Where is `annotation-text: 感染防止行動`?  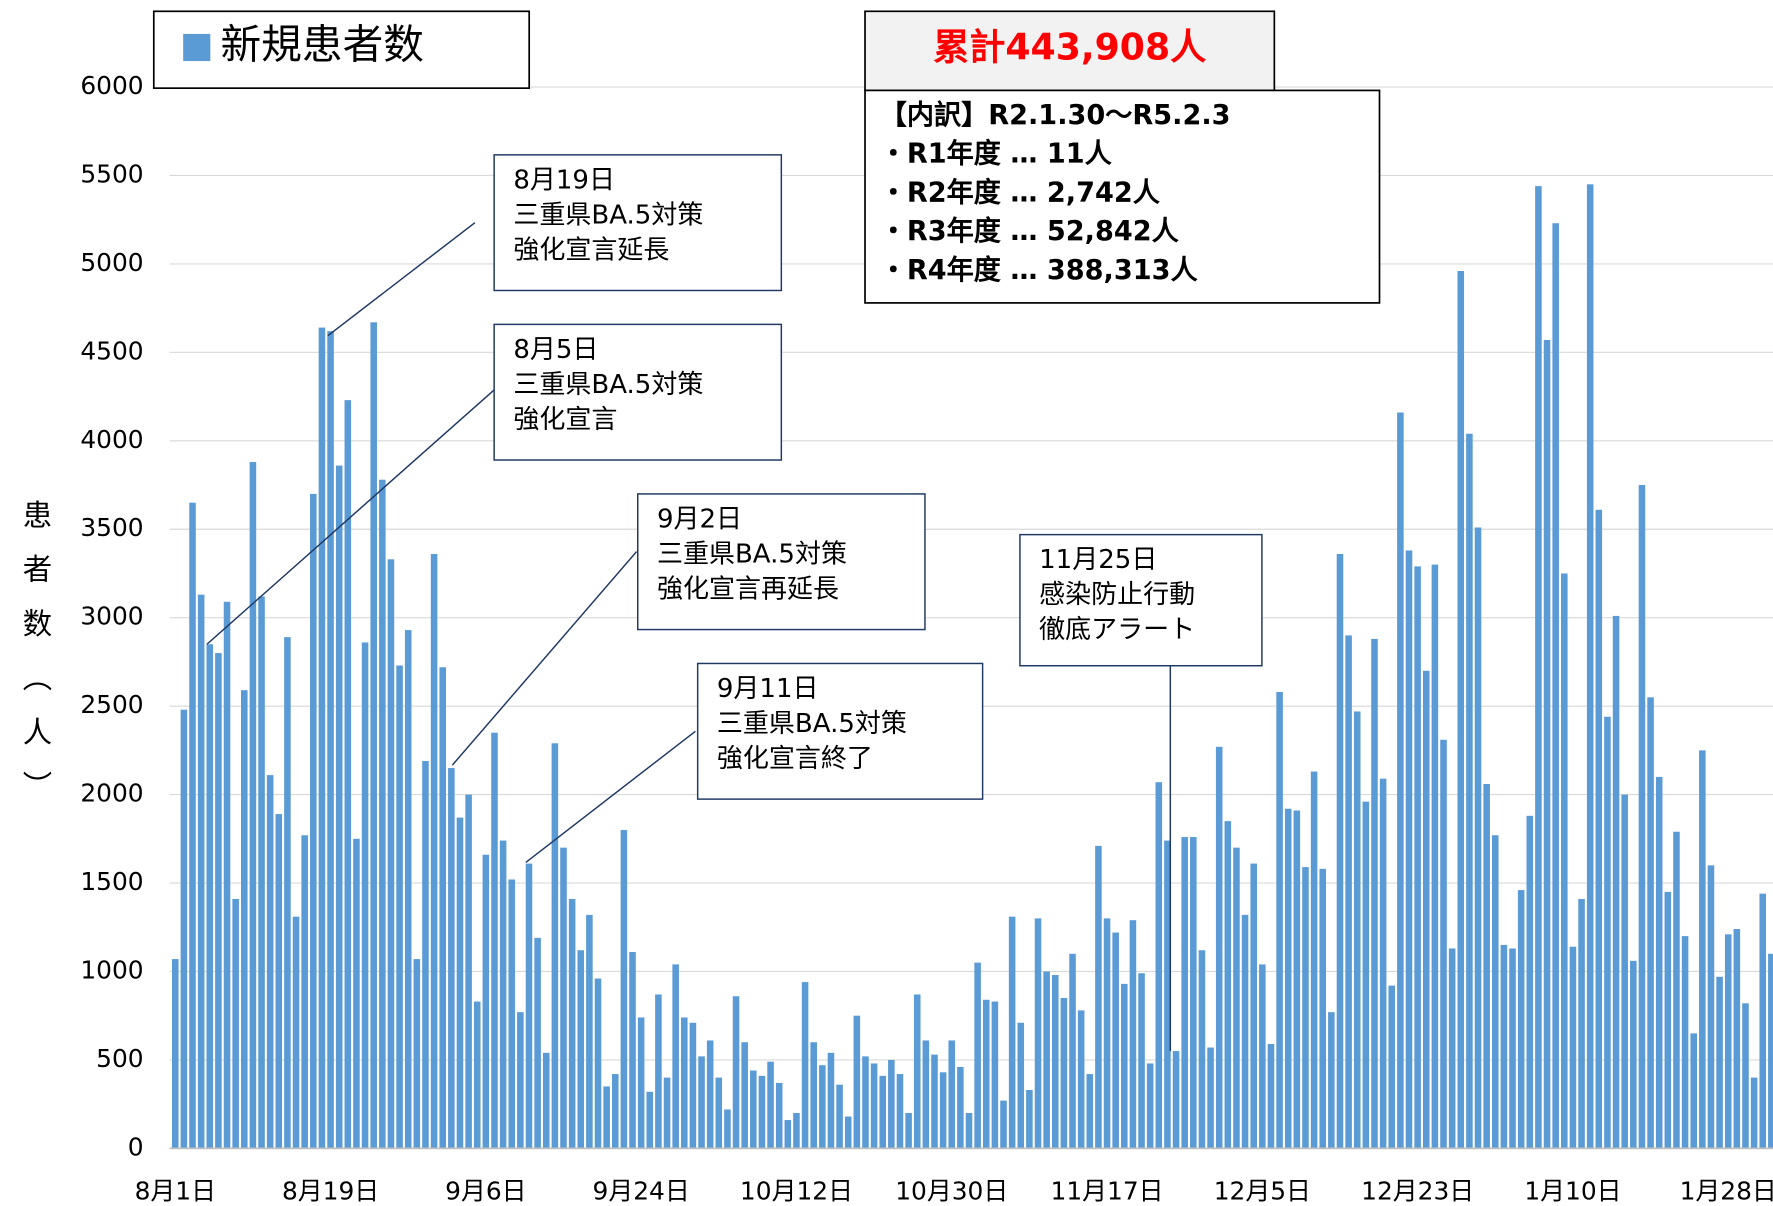 annotation-text: 感染防止行動 is located at coordinates (1117, 595).